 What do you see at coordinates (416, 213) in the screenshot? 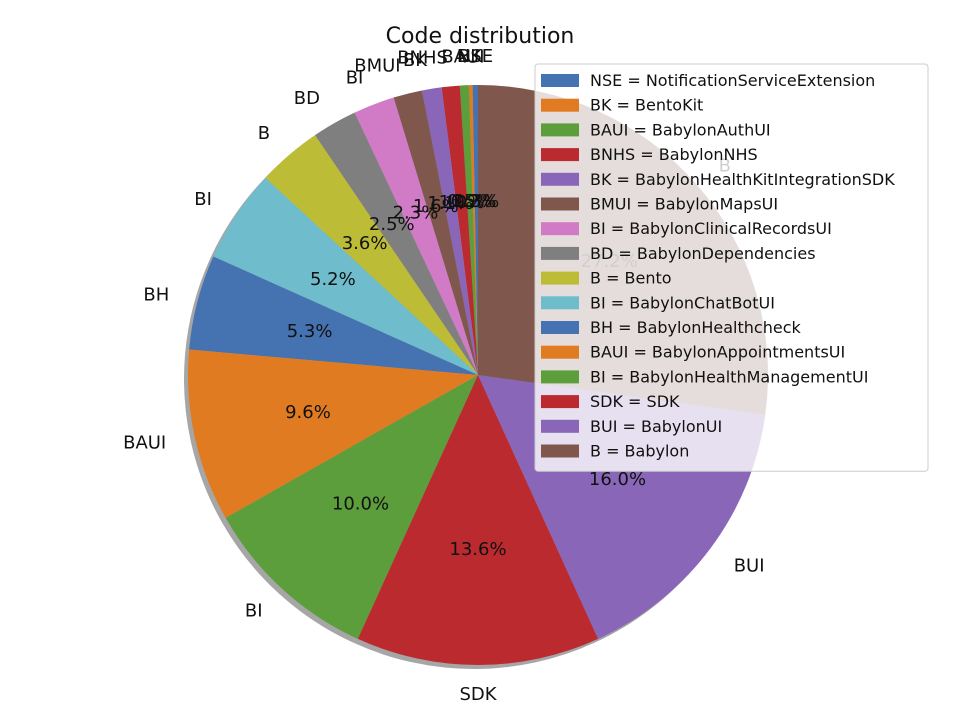
I see `slice-percent-label: 2.3%` at bounding box center [416, 213].